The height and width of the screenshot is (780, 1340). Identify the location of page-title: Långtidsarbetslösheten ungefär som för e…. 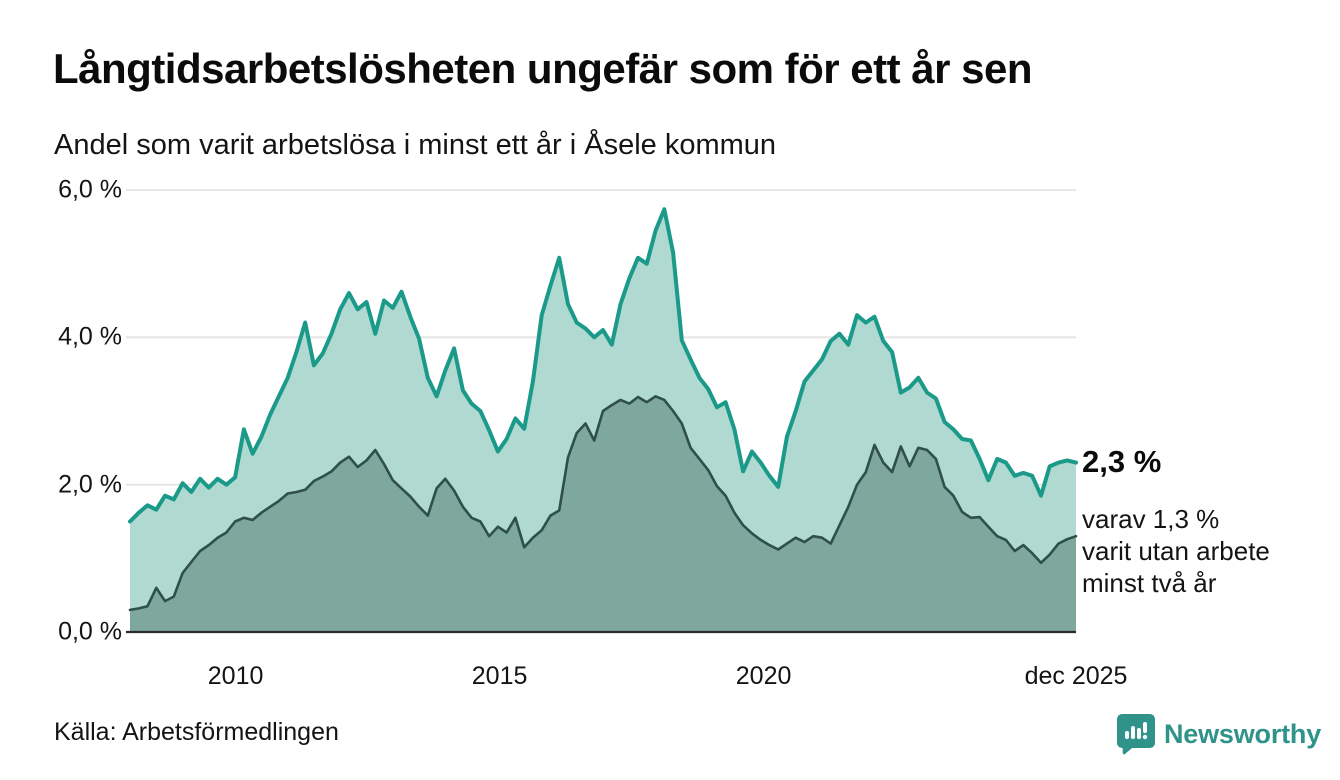
(543, 68).